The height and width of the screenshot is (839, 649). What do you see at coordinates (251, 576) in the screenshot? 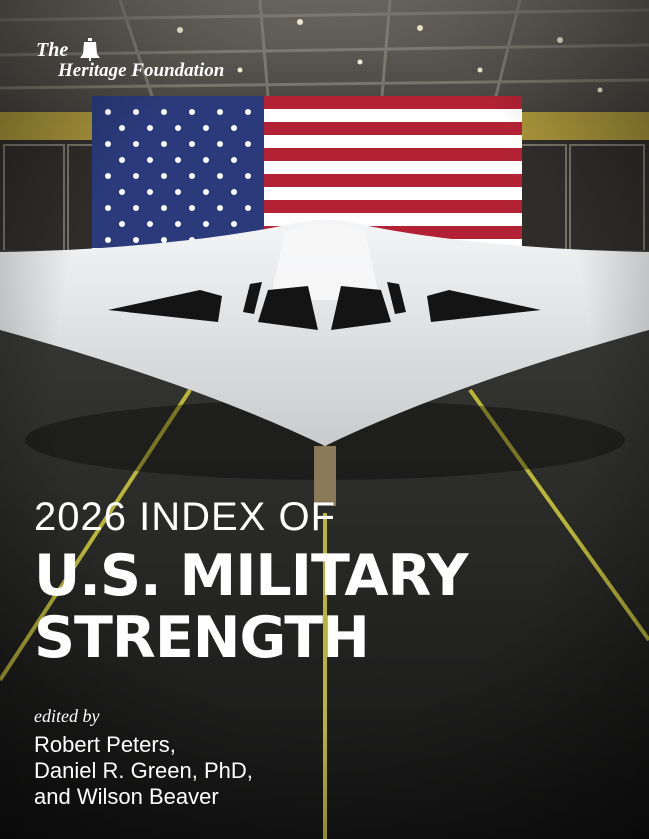
I see `report-title-line1: U.S. MILITARY` at bounding box center [251, 576].